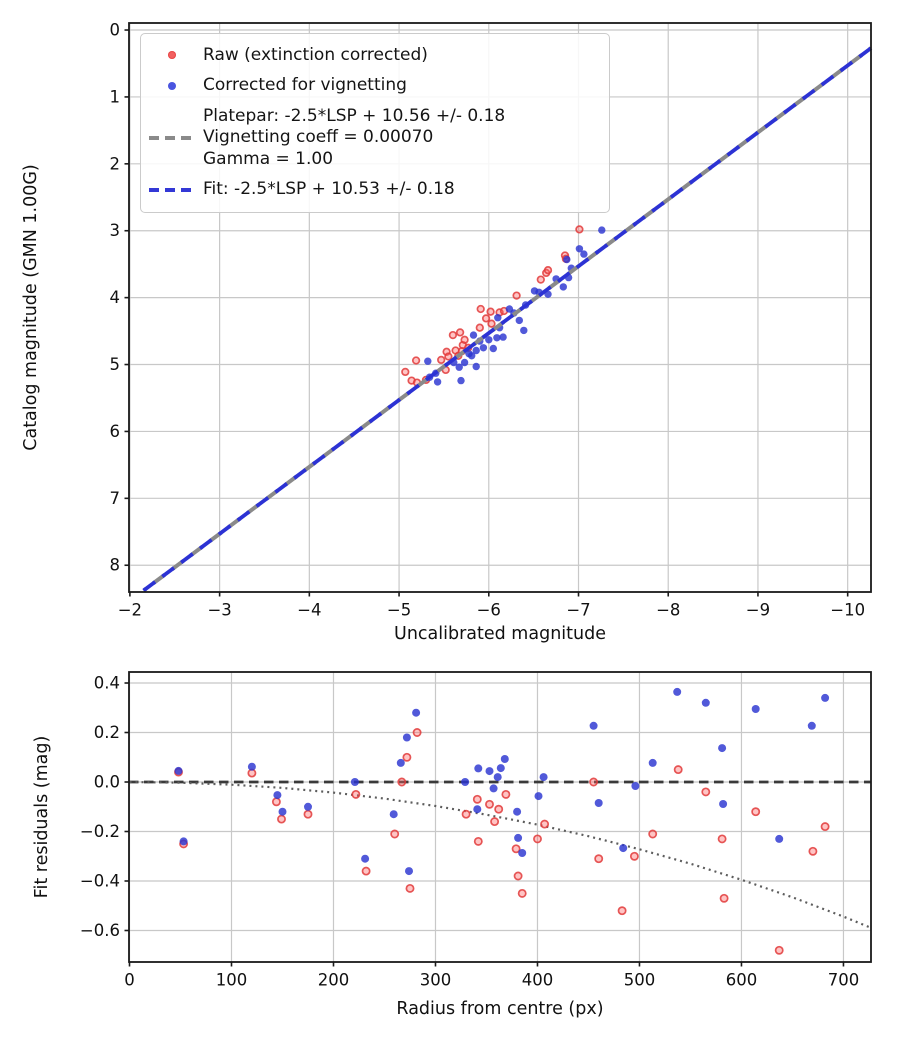 The image size is (900, 1050). Describe the element at coordinates (742, 980) in the screenshot. I see `x-tick-label: 600` at that location.